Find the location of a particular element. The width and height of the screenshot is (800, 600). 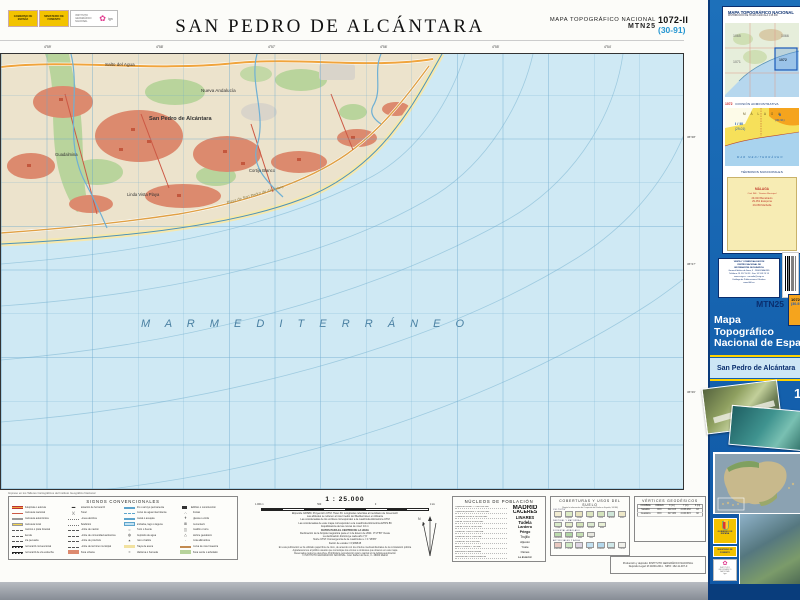

declination-diagram: N is located at coordinates (427, 536).